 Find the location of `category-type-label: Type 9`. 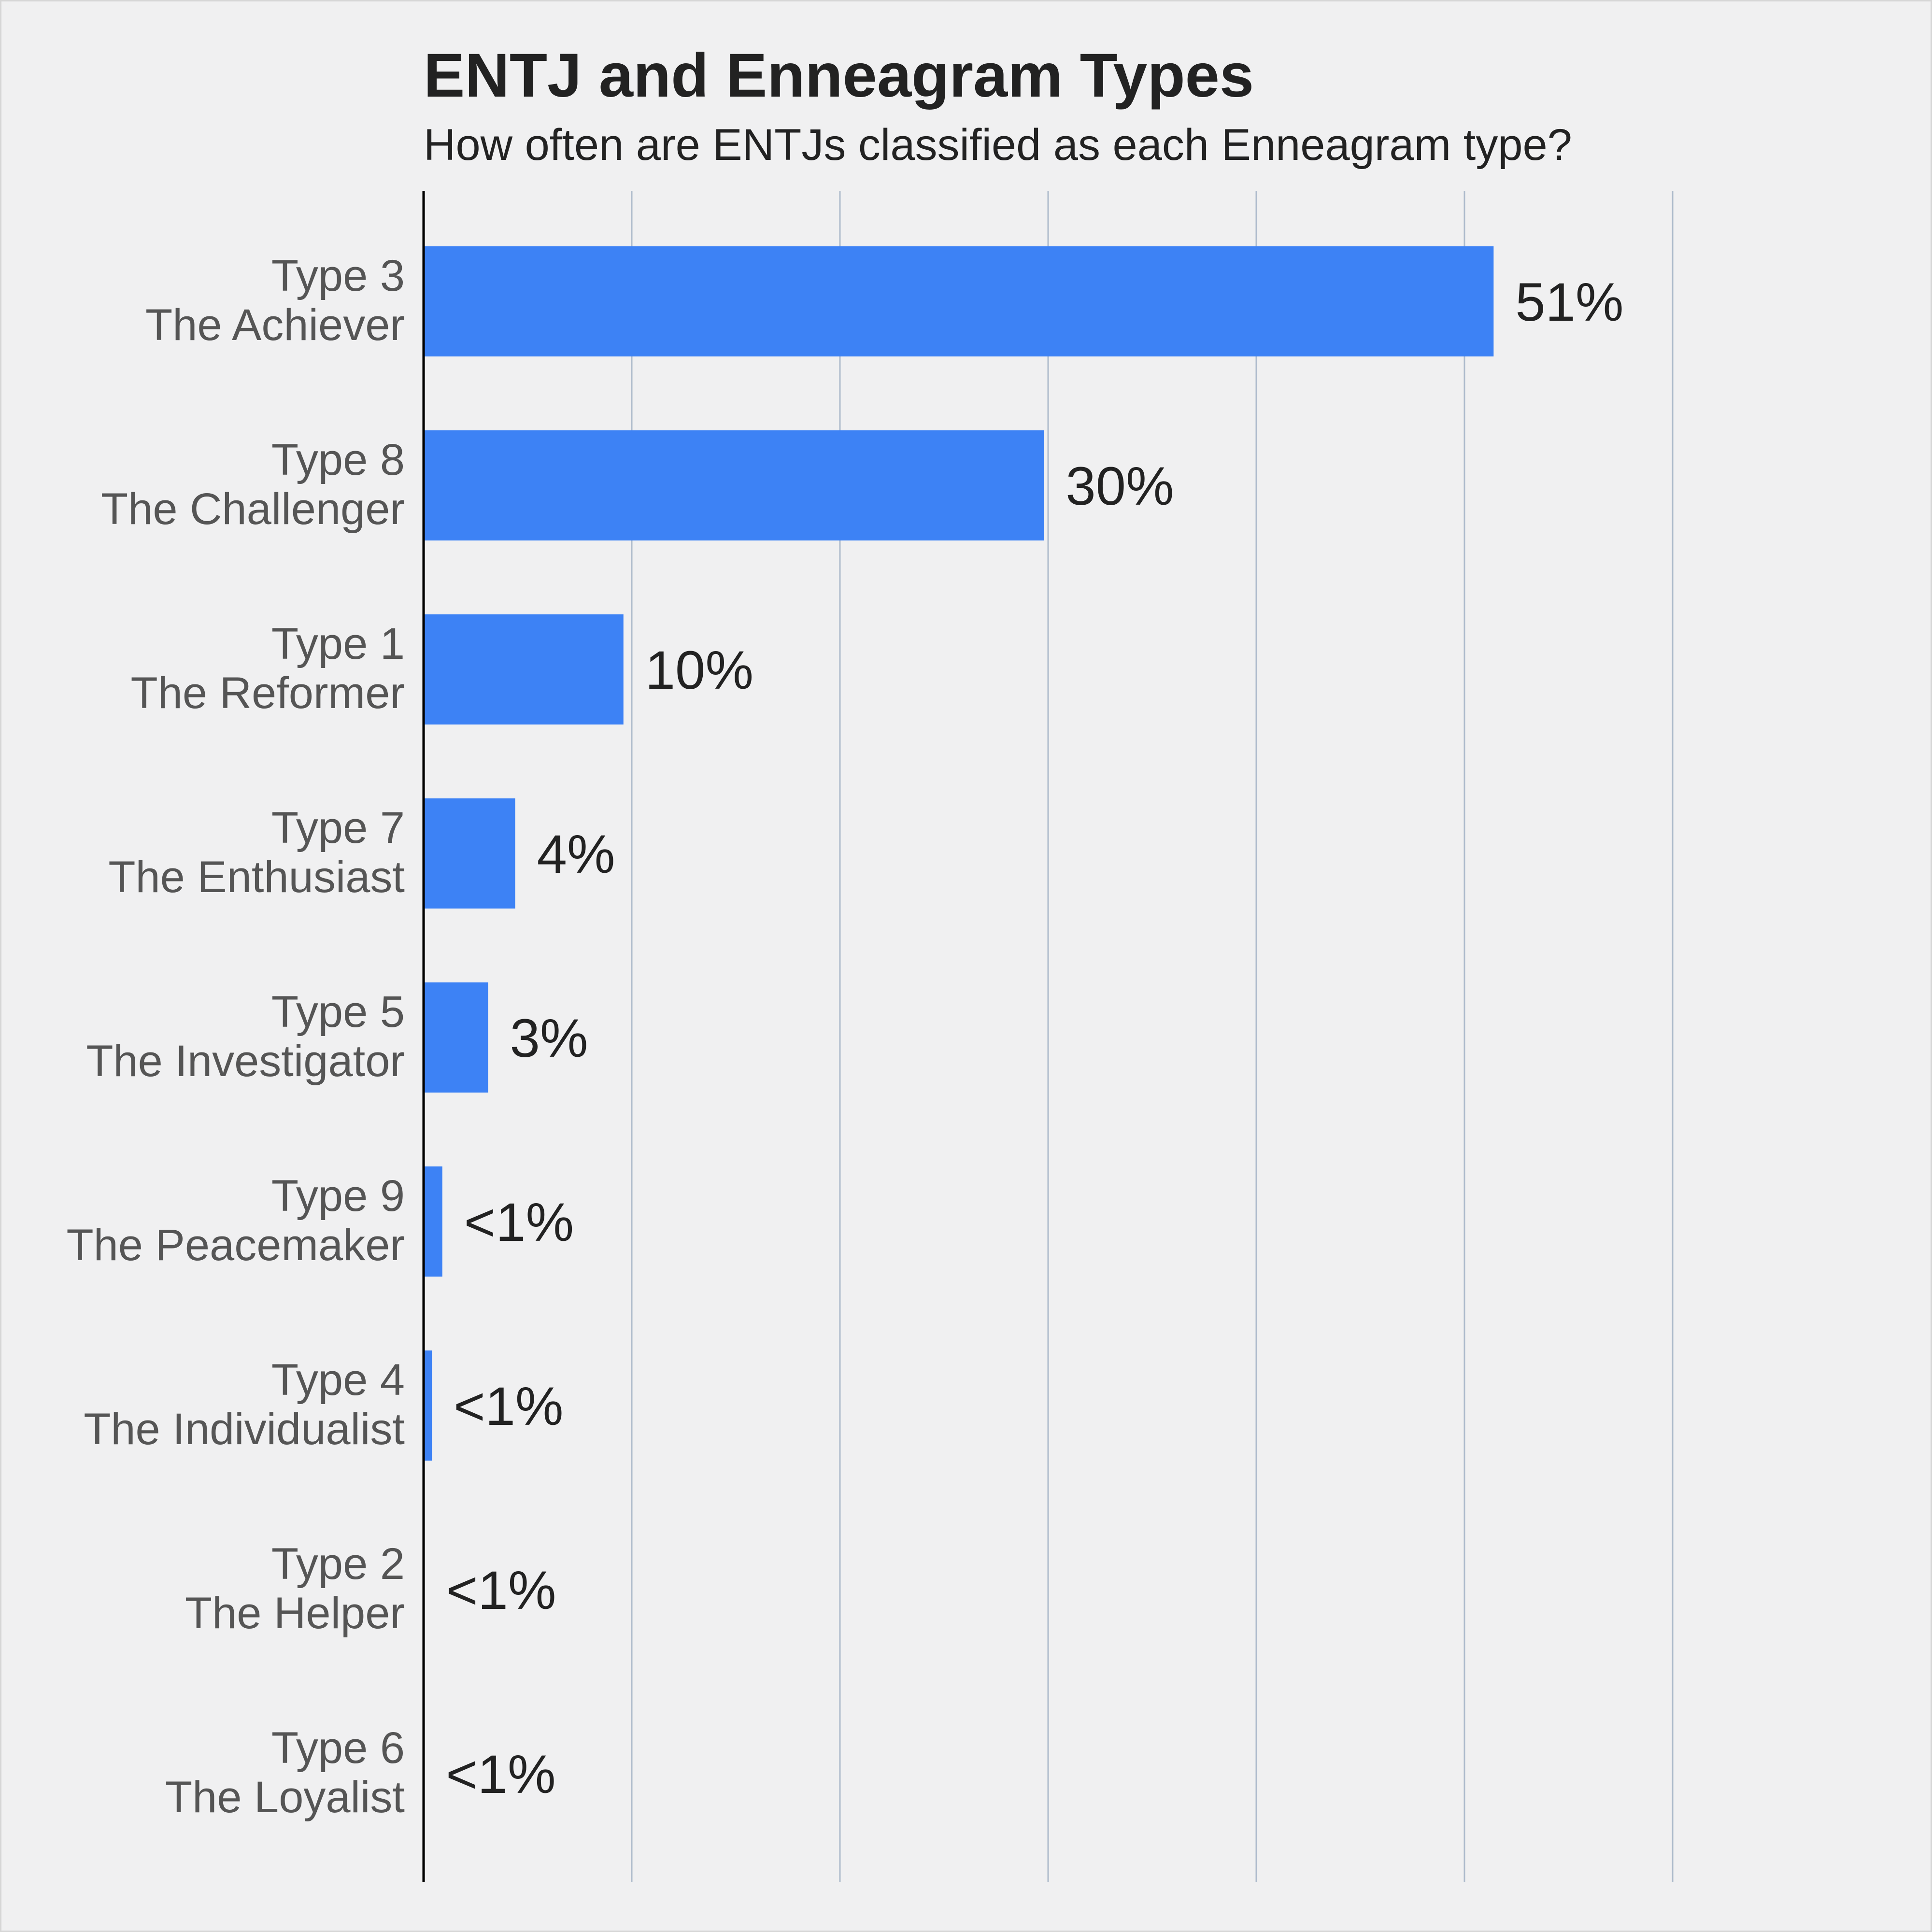

category-type-label: Type 9 is located at coordinates (338, 1196).